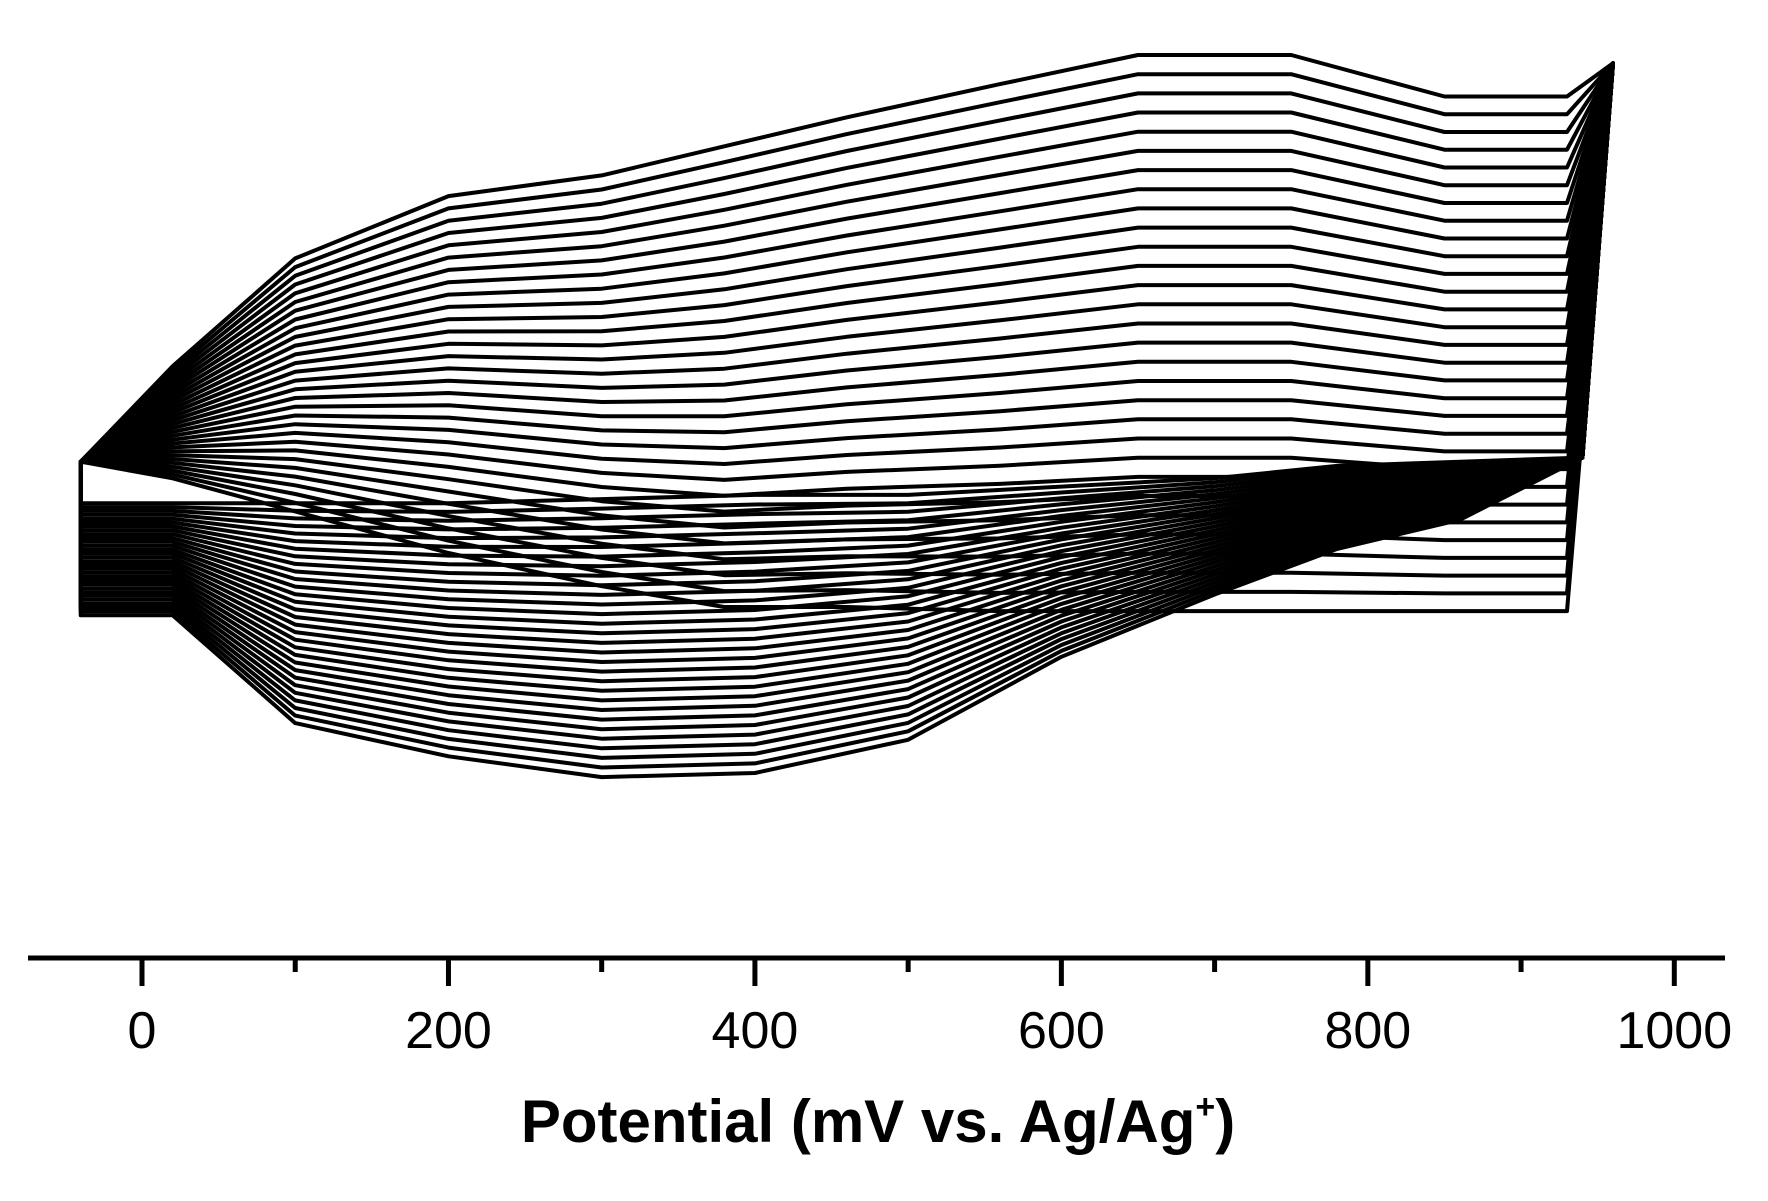 Image resolution: width=1768 pixels, height=1201 pixels. I want to click on x-axis: 0 200 400 600 800 1000, so click(880, 1007).